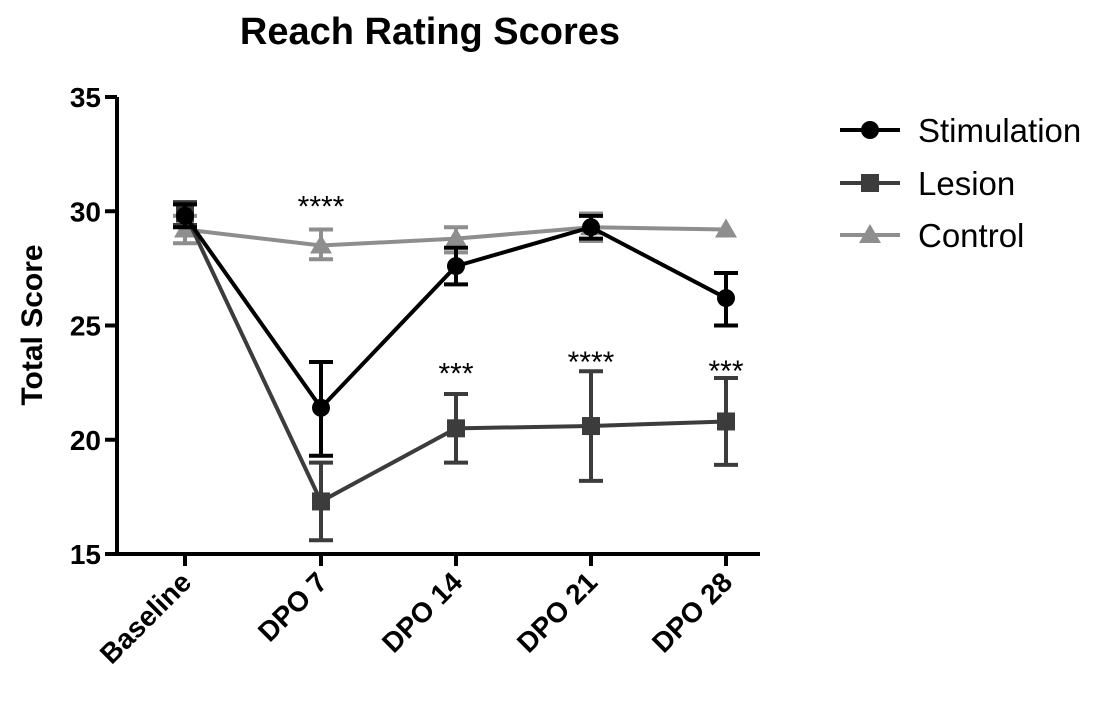 The height and width of the screenshot is (702, 1104). What do you see at coordinates (966, 183) in the screenshot?
I see `legend-label: Lesion` at bounding box center [966, 183].